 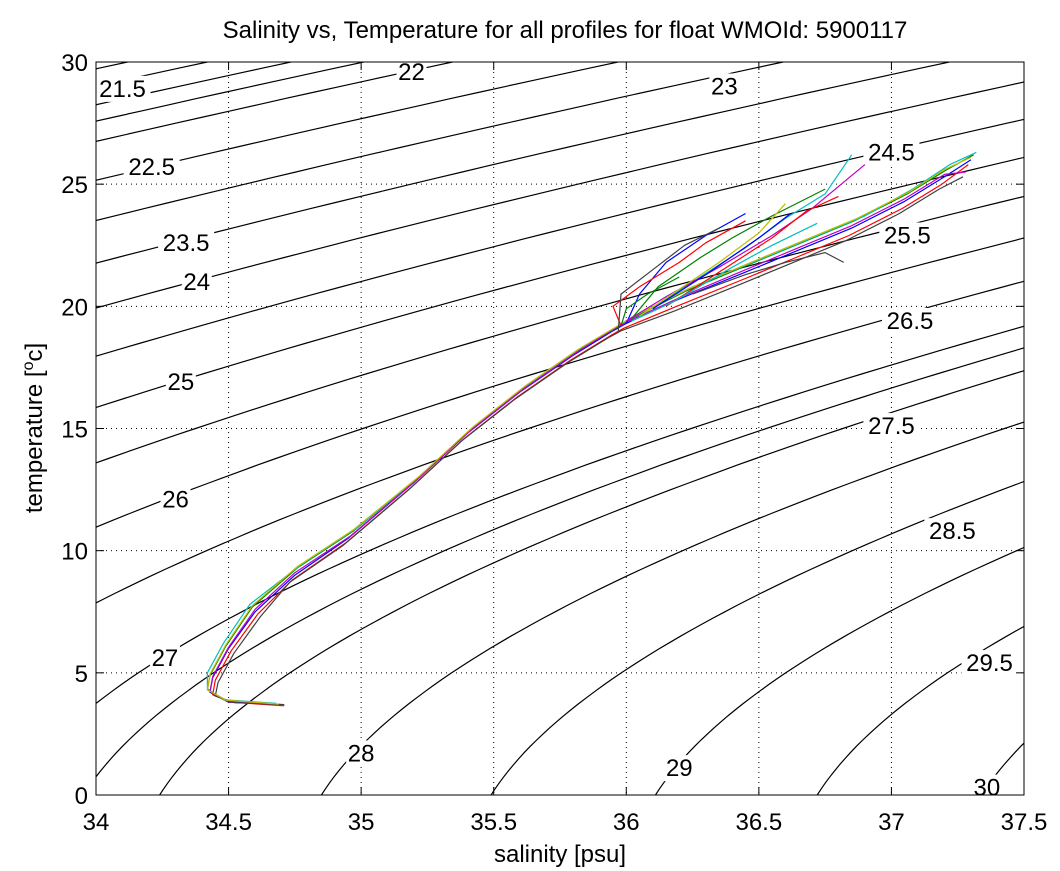 I want to click on isopycnal-label: 27, so click(x=165, y=658).